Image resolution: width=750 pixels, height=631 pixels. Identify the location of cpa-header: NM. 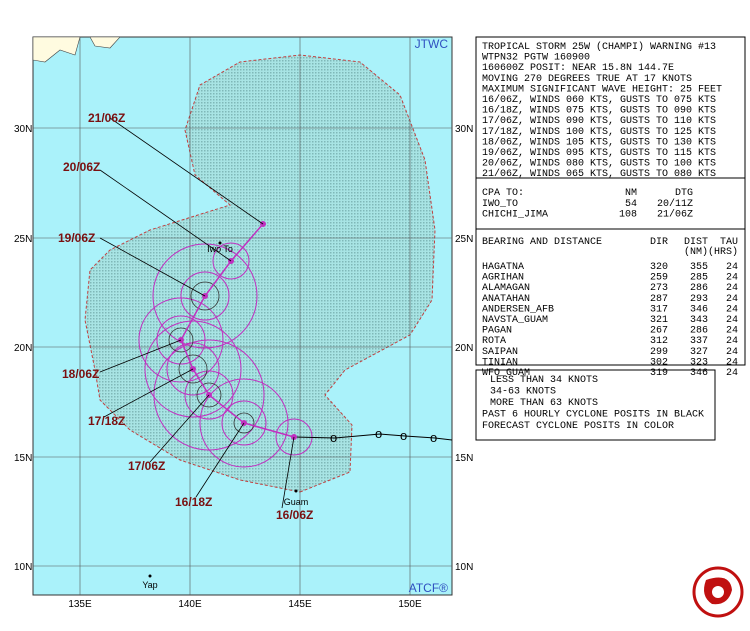
(631, 193).